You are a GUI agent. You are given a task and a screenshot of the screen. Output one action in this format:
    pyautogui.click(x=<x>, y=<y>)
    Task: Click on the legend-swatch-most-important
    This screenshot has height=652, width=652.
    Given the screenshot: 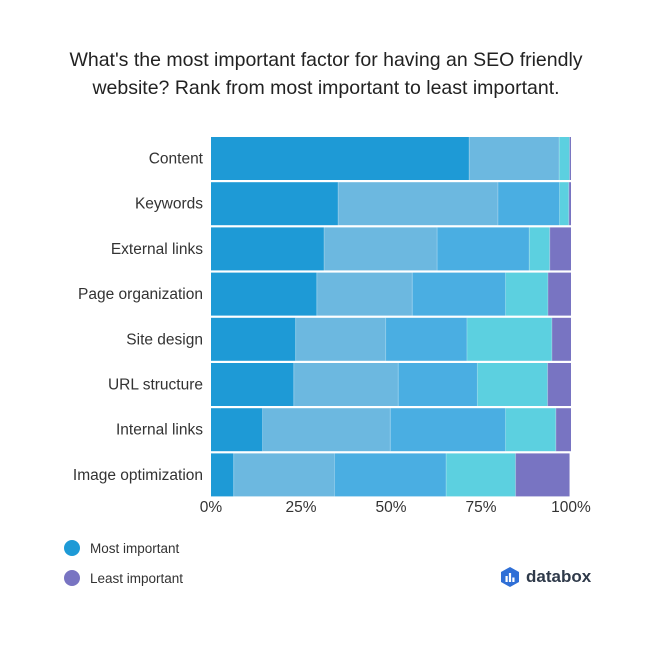 What is the action you would take?
    pyautogui.click(x=72, y=548)
    